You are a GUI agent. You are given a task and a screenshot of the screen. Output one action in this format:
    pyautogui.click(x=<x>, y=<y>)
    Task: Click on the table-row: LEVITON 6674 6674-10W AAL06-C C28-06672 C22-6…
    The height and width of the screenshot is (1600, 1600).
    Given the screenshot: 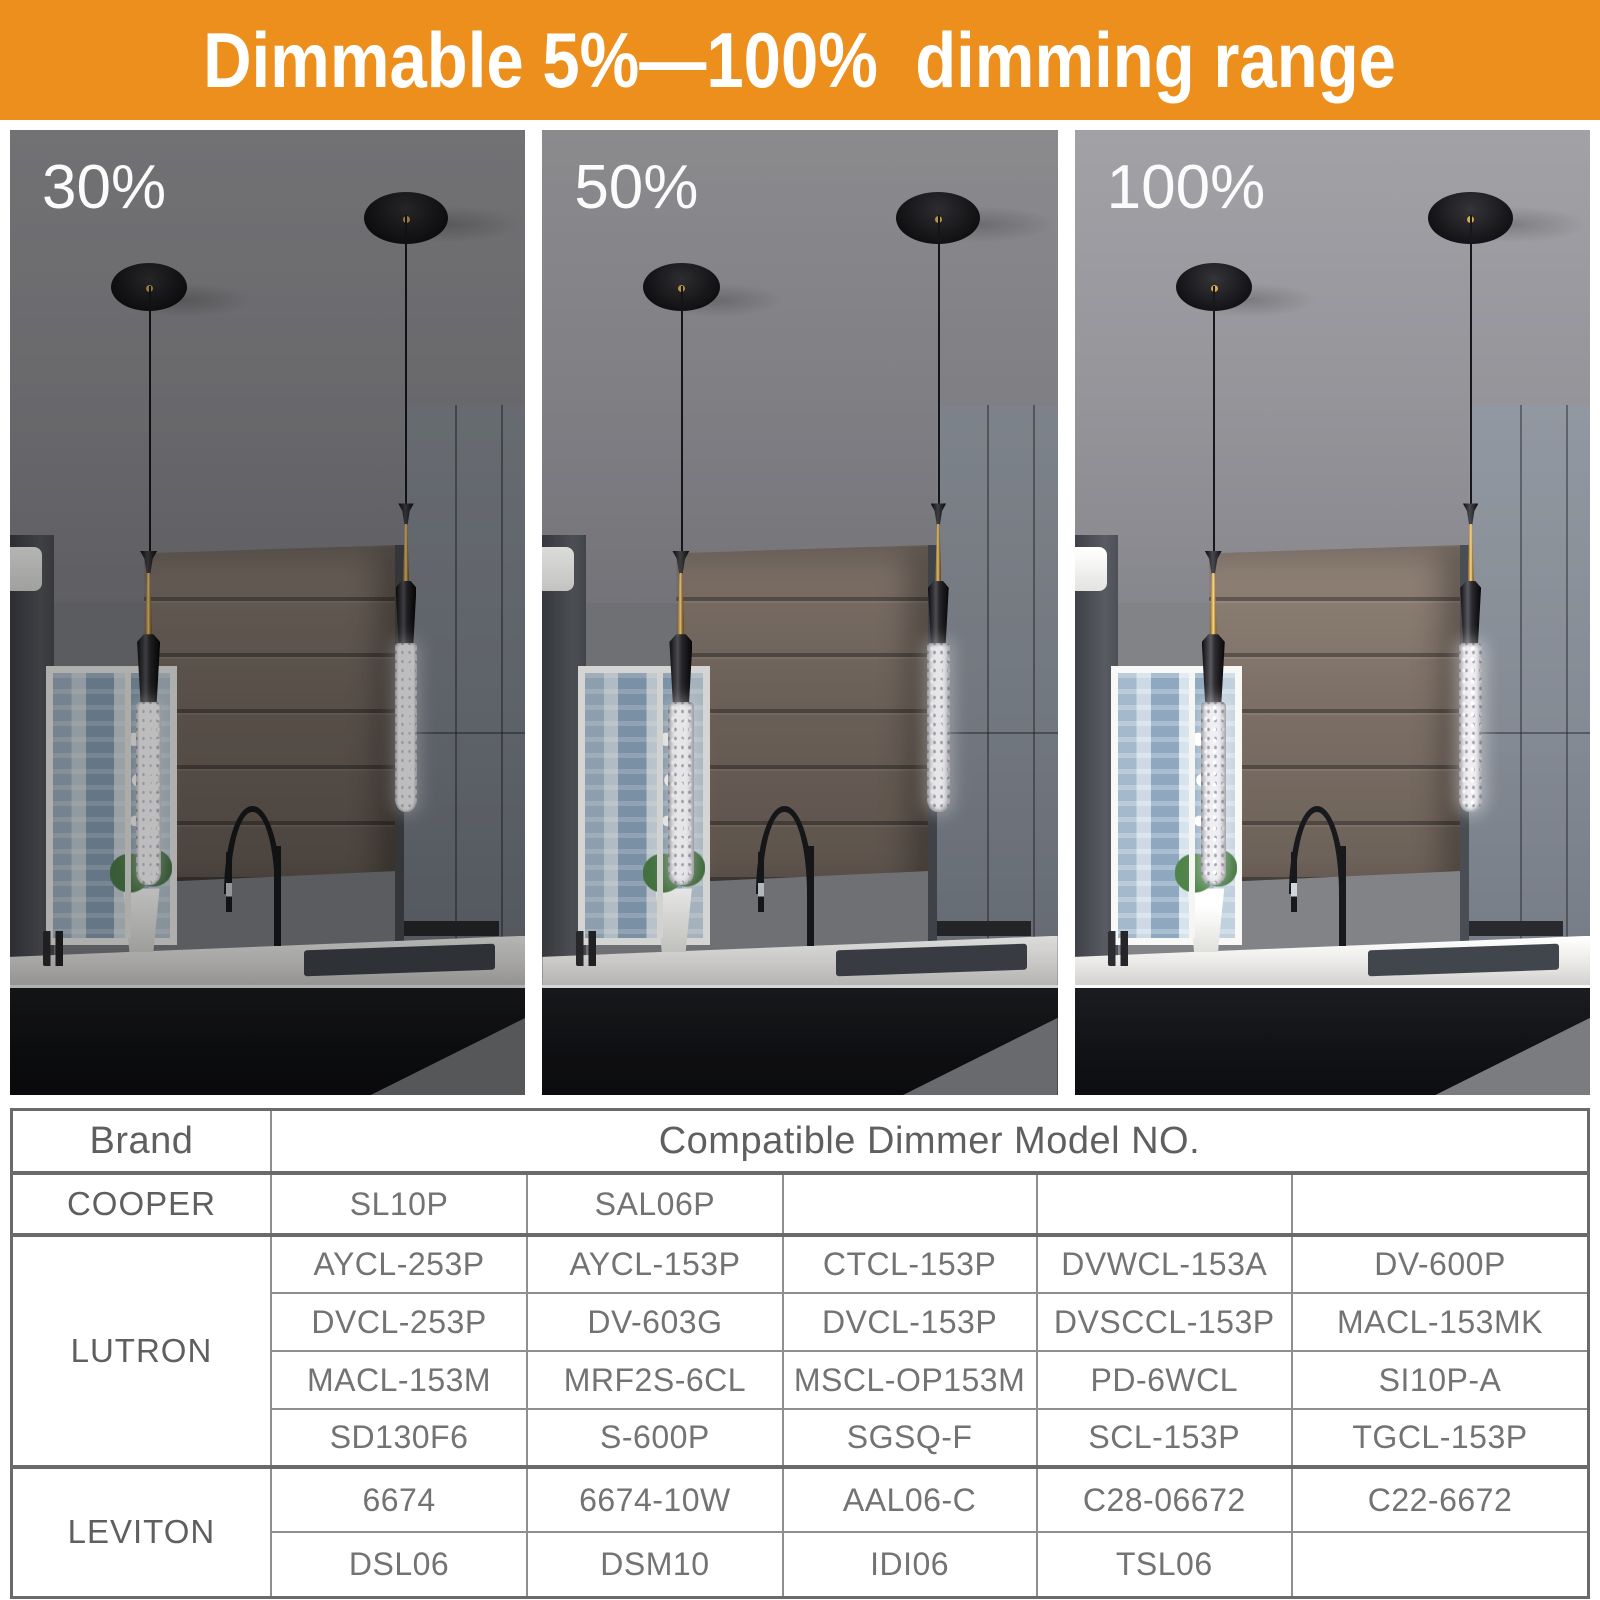 What is the action you would take?
    pyautogui.click(x=800, y=1531)
    